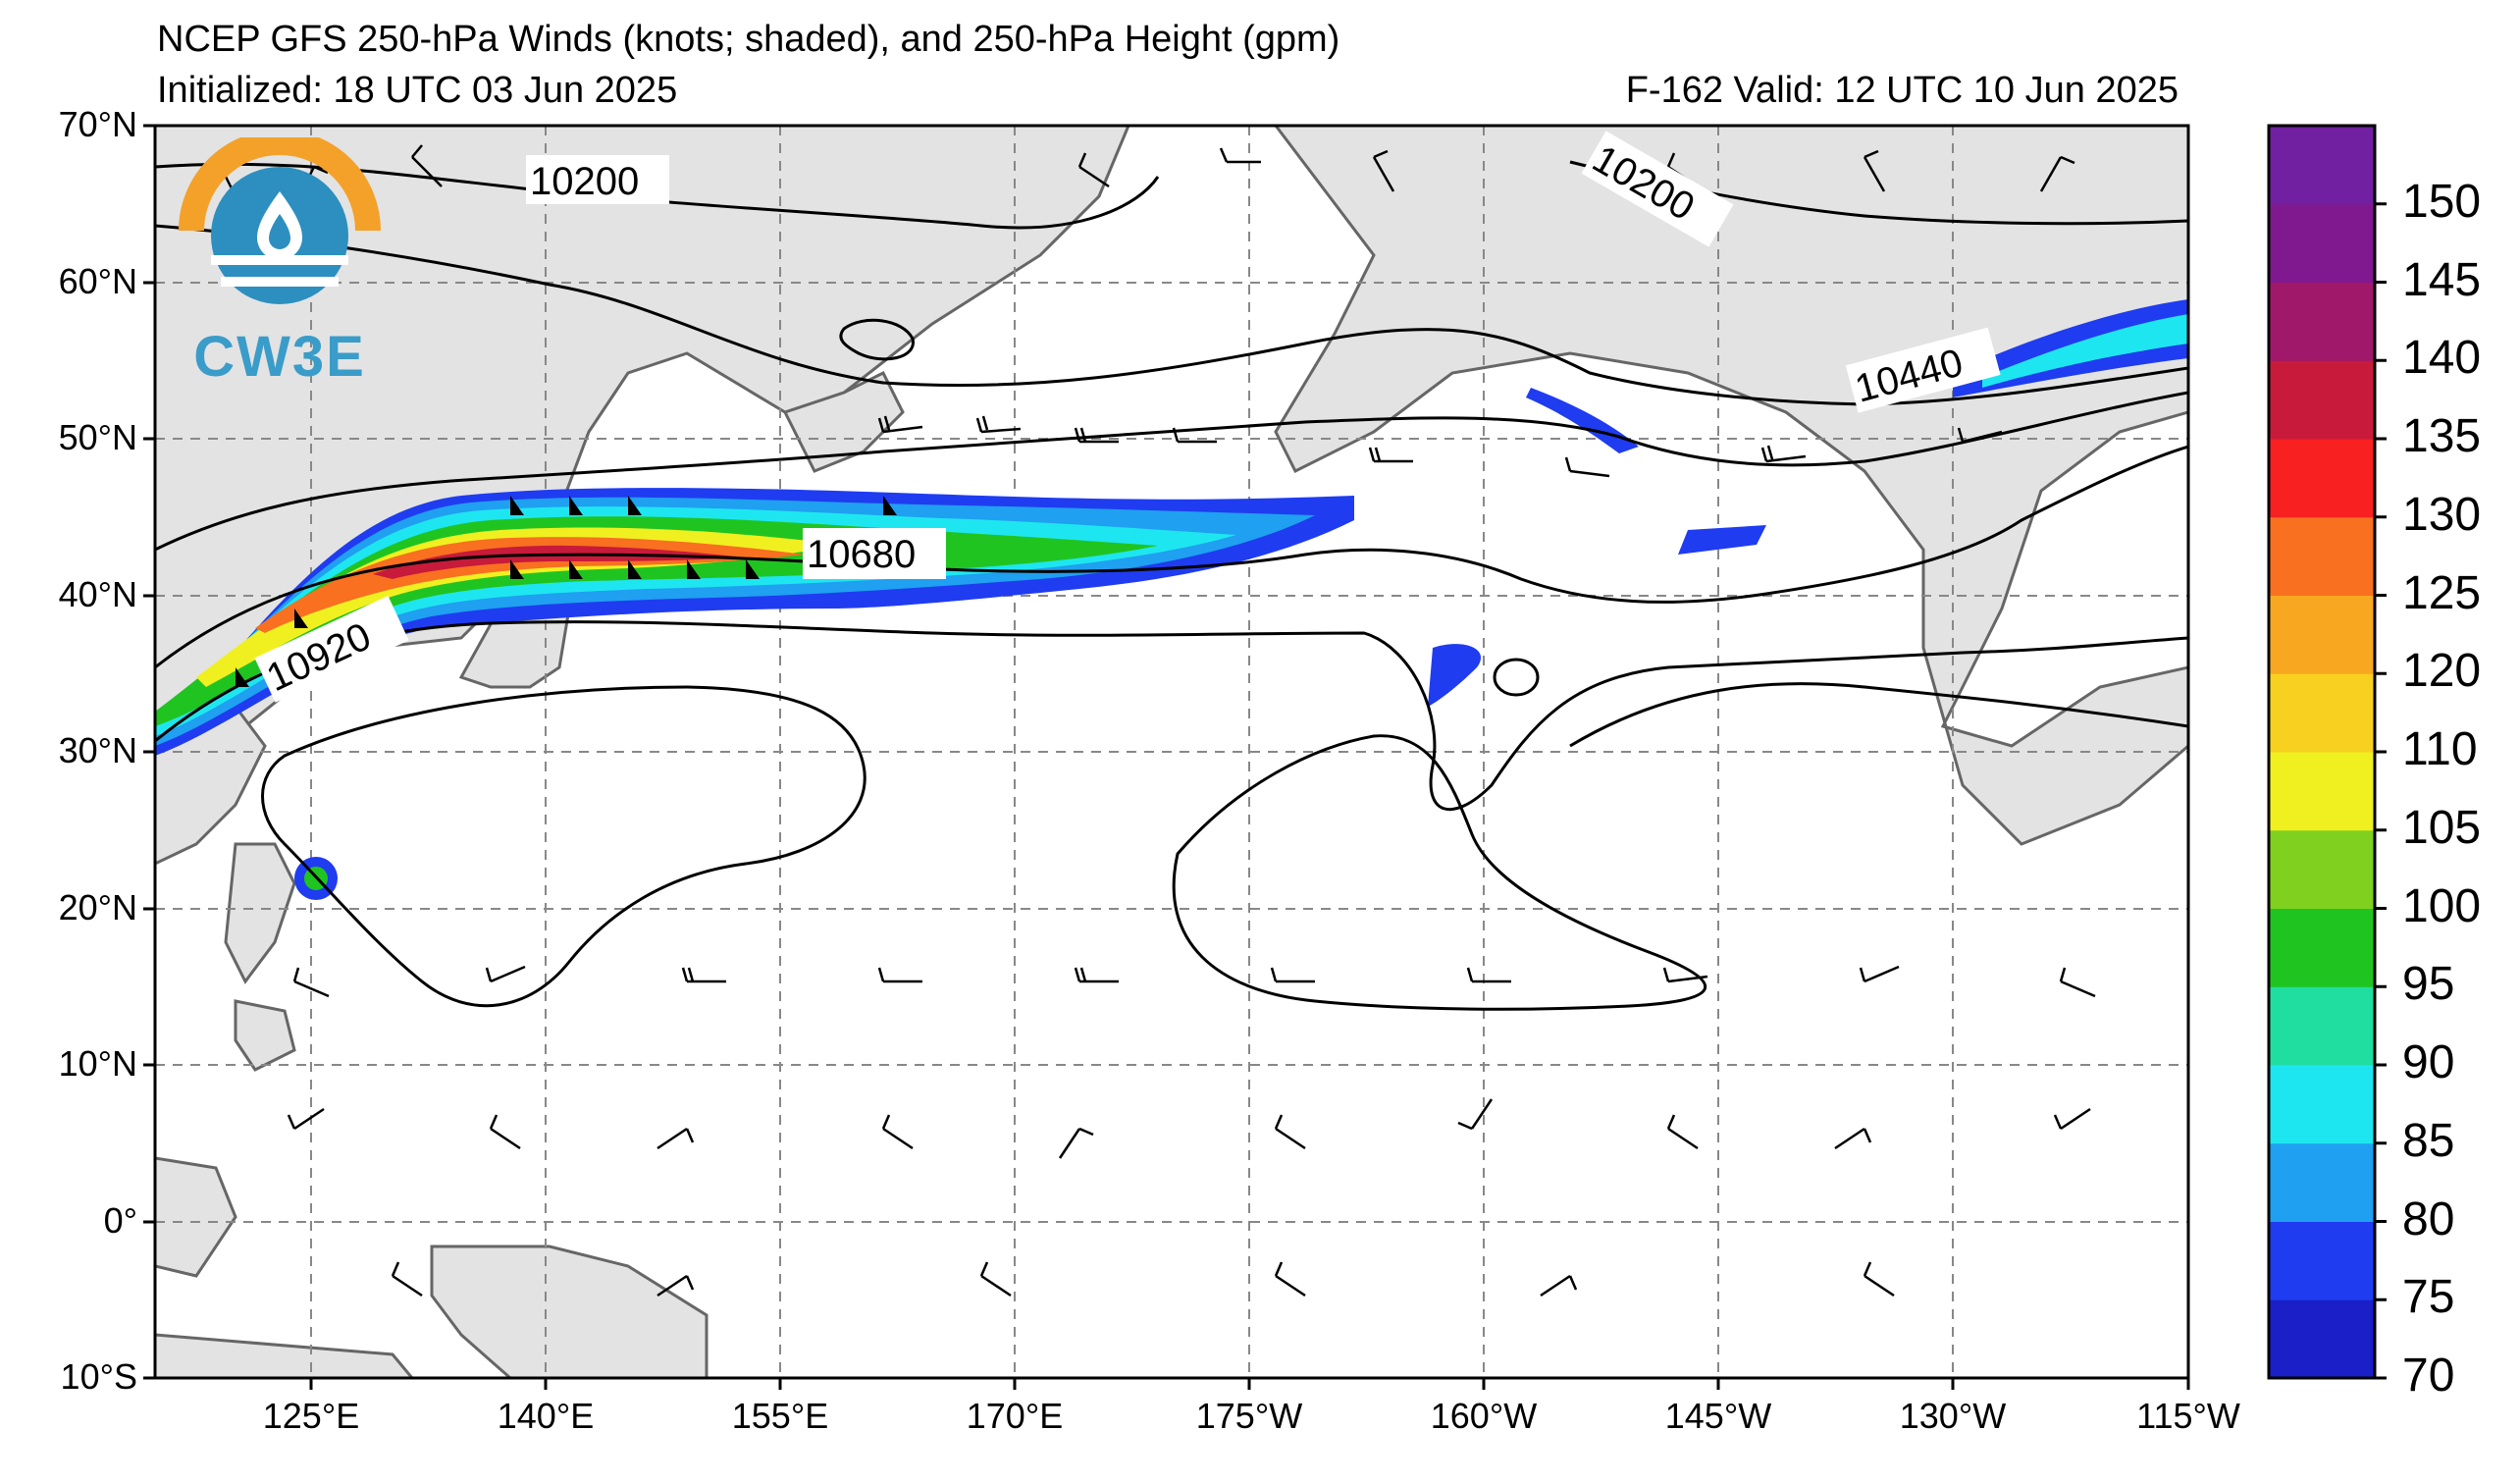  What do you see at coordinates (2442, 202) in the screenshot?
I see `colorbar-tick-label: 150` at bounding box center [2442, 202].